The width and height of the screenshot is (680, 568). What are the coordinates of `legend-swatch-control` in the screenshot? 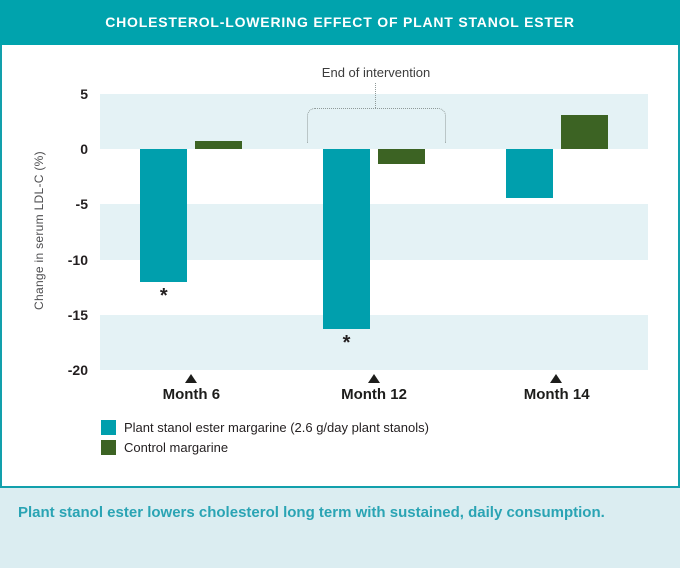 It's located at (108, 447).